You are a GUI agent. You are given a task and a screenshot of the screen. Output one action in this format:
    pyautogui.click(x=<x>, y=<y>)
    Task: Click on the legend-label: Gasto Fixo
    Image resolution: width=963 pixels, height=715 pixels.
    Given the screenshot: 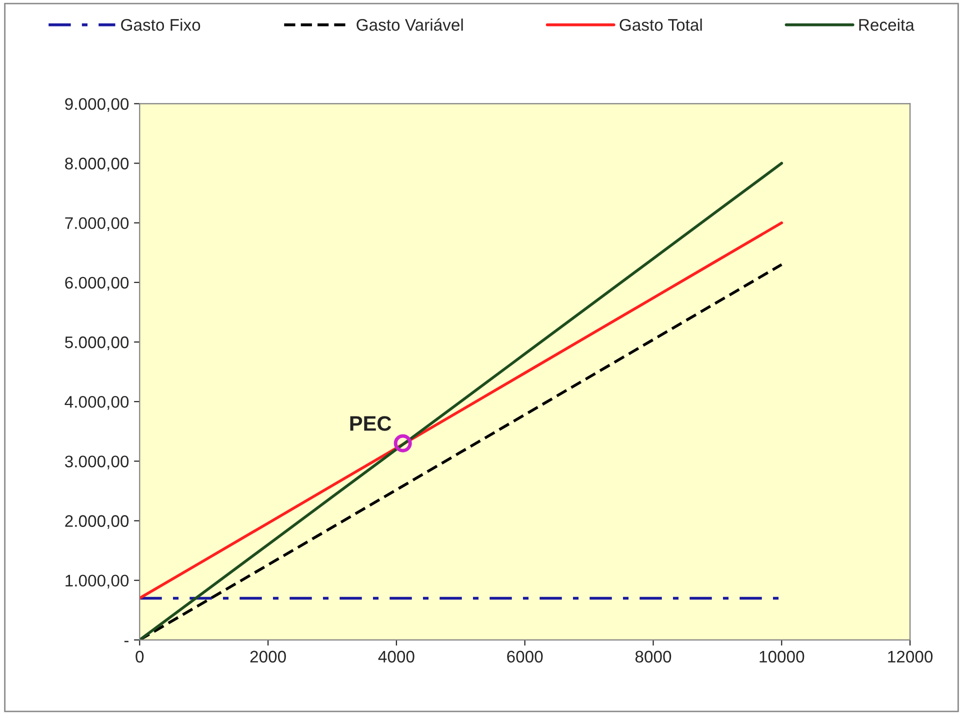 What is the action you would take?
    pyautogui.click(x=160, y=24)
    